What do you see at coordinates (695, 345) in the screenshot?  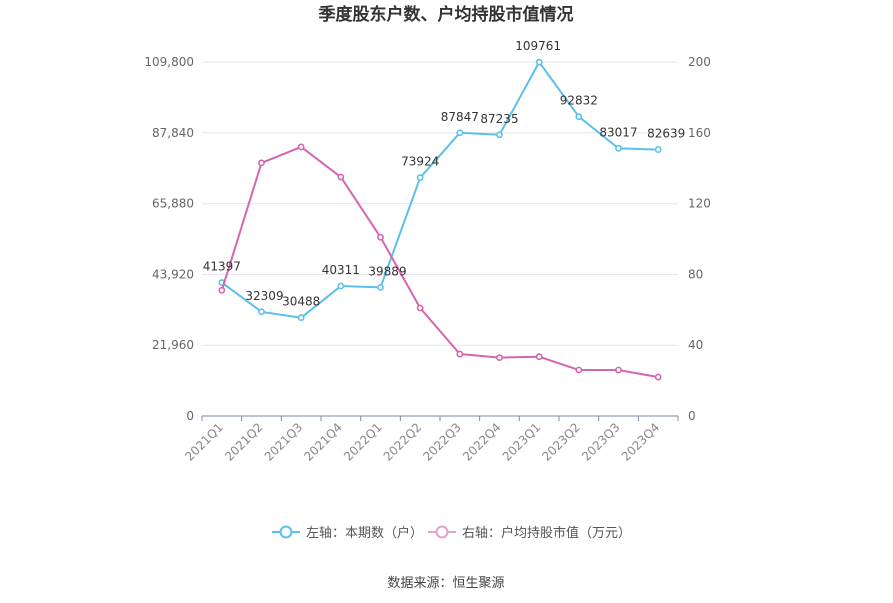 I see `right-tick-label: 40` at bounding box center [695, 345].